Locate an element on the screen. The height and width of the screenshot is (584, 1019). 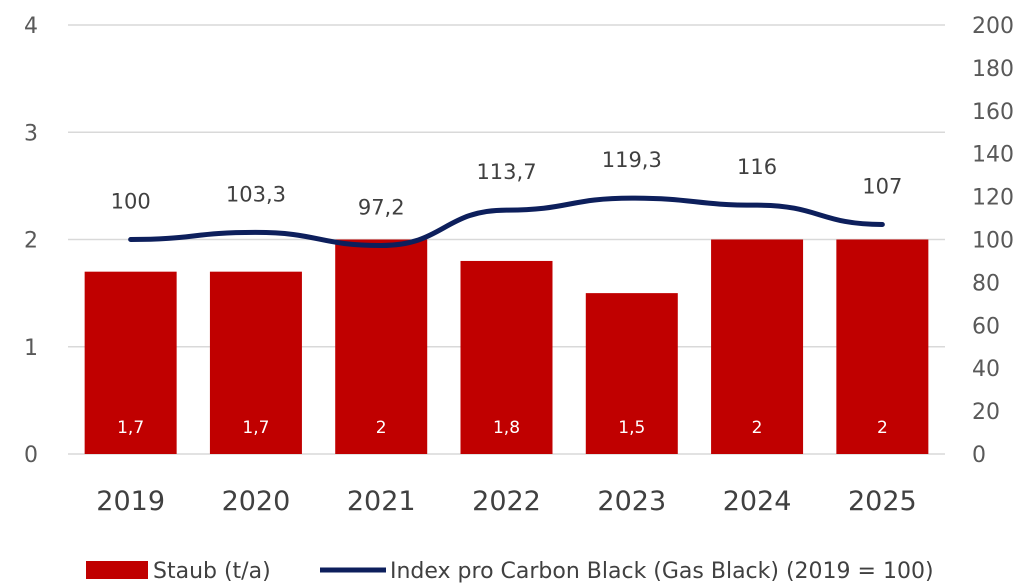
line-label: 103,3 is located at coordinates (256, 194).